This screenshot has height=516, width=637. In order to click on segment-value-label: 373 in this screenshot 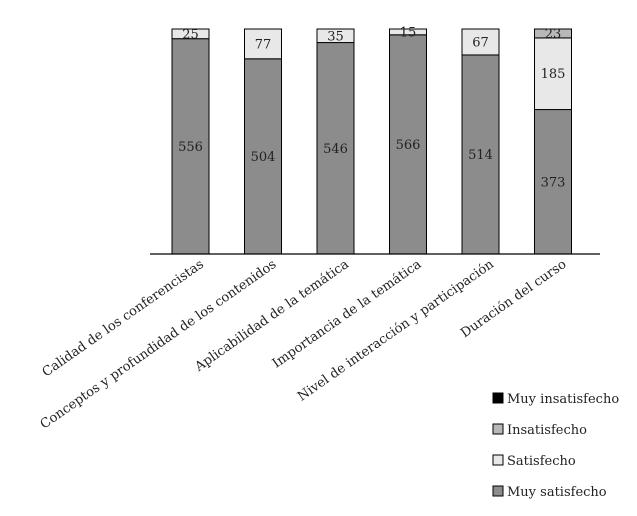, I will do `click(553, 182)`.